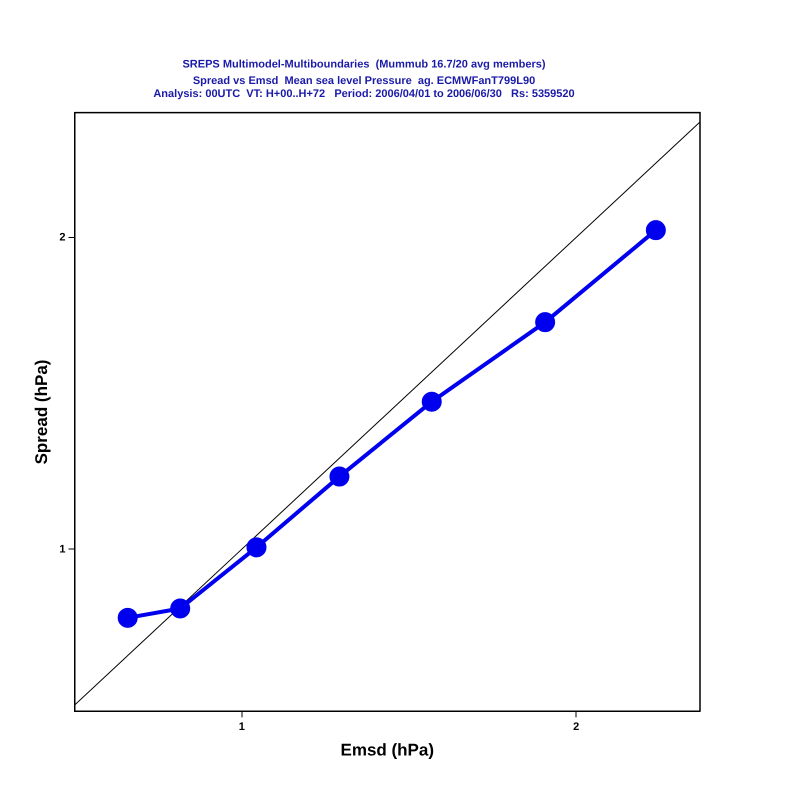 The height and width of the screenshot is (793, 788). Describe the element at coordinates (364, 87) in the screenshot. I see `chart-subtitle: Spread vs Emsd Mean sea level Pressure ag. ECMWFanT799L90 Analysis: 00UTC VT: H+00..H+72 Period: 2006/04/01 to 2006/06/30 Rs: 5359520` at that location.